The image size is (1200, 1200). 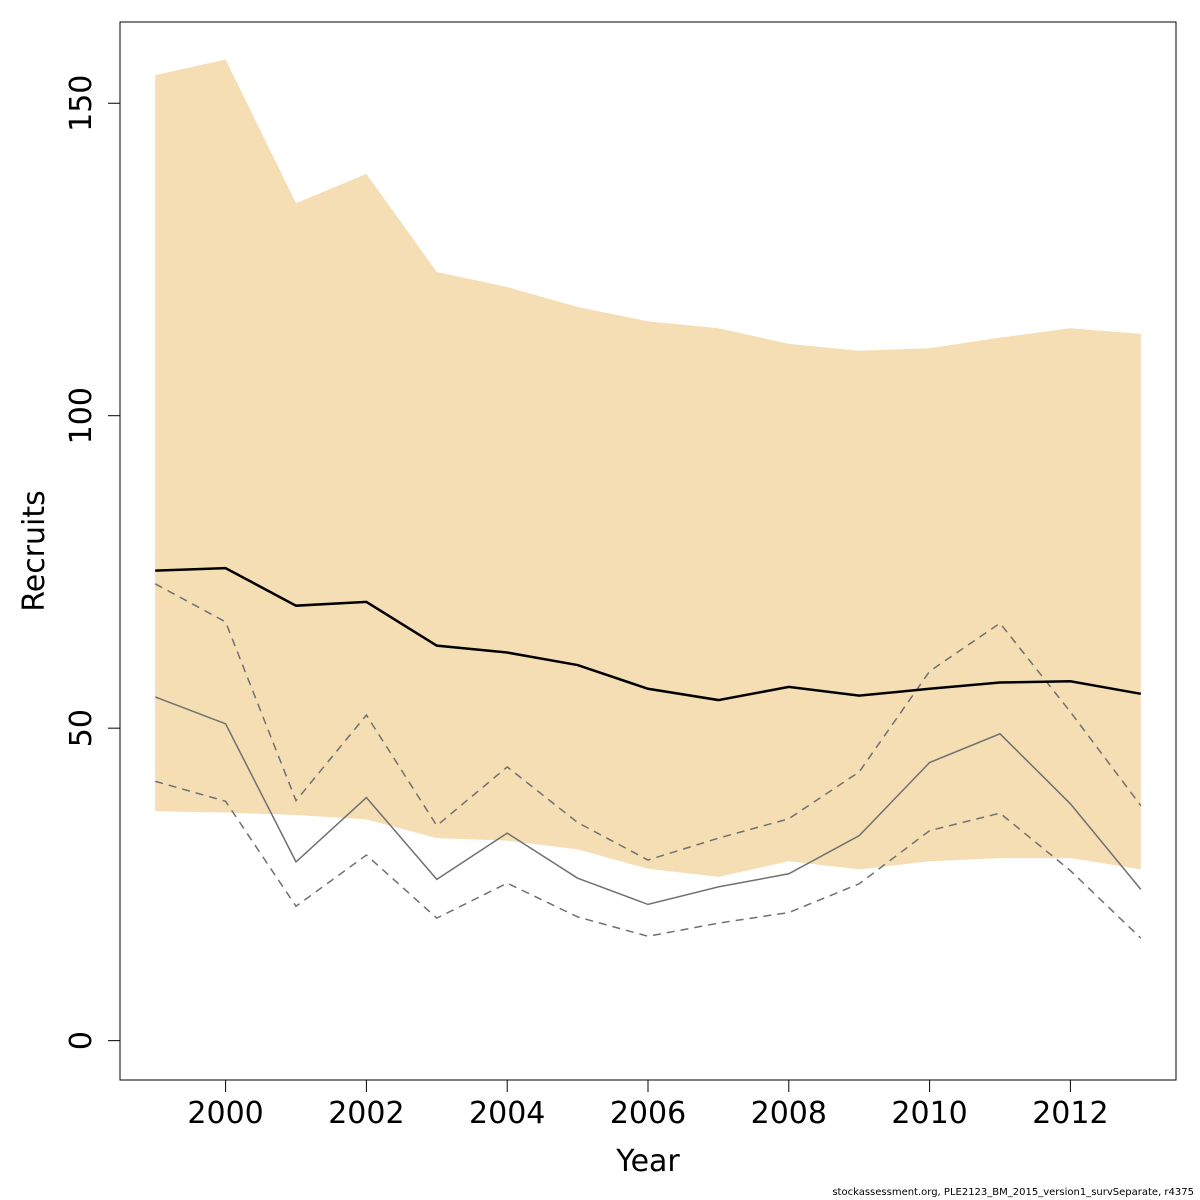 What do you see at coordinates (81, 1040) in the screenshot?
I see `y-tick-label: 0` at bounding box center [81, 1040].